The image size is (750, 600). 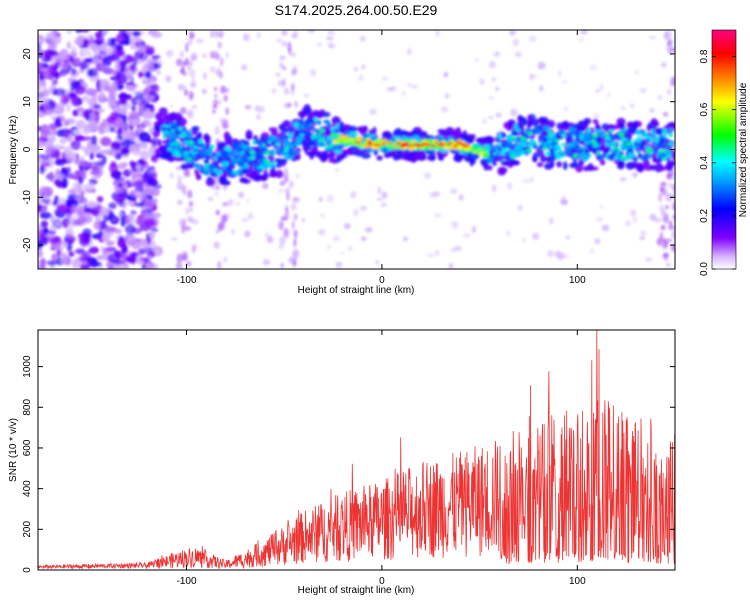 What do you see at coordinates (13, 450) in the screenshot?
I see `snr-ylabel: SNR (10 * v/v)` at bounding box center [13, 450].